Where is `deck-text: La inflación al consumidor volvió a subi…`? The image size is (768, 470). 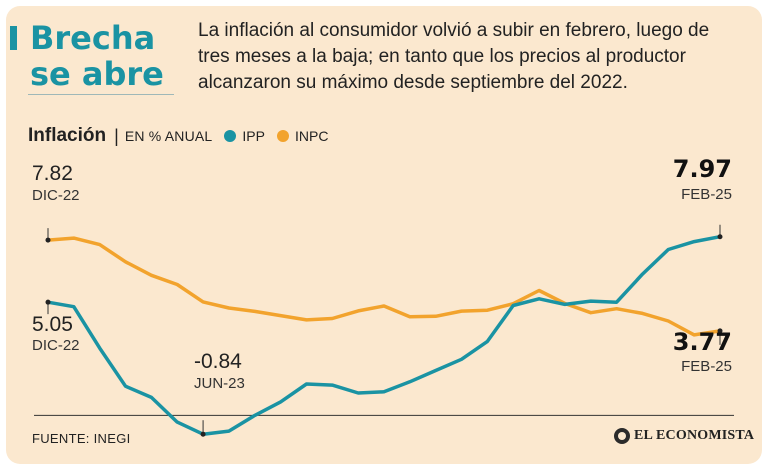
deck-text: La inflación al consumidor volvió a subi… is located at coordinates (454, 56).